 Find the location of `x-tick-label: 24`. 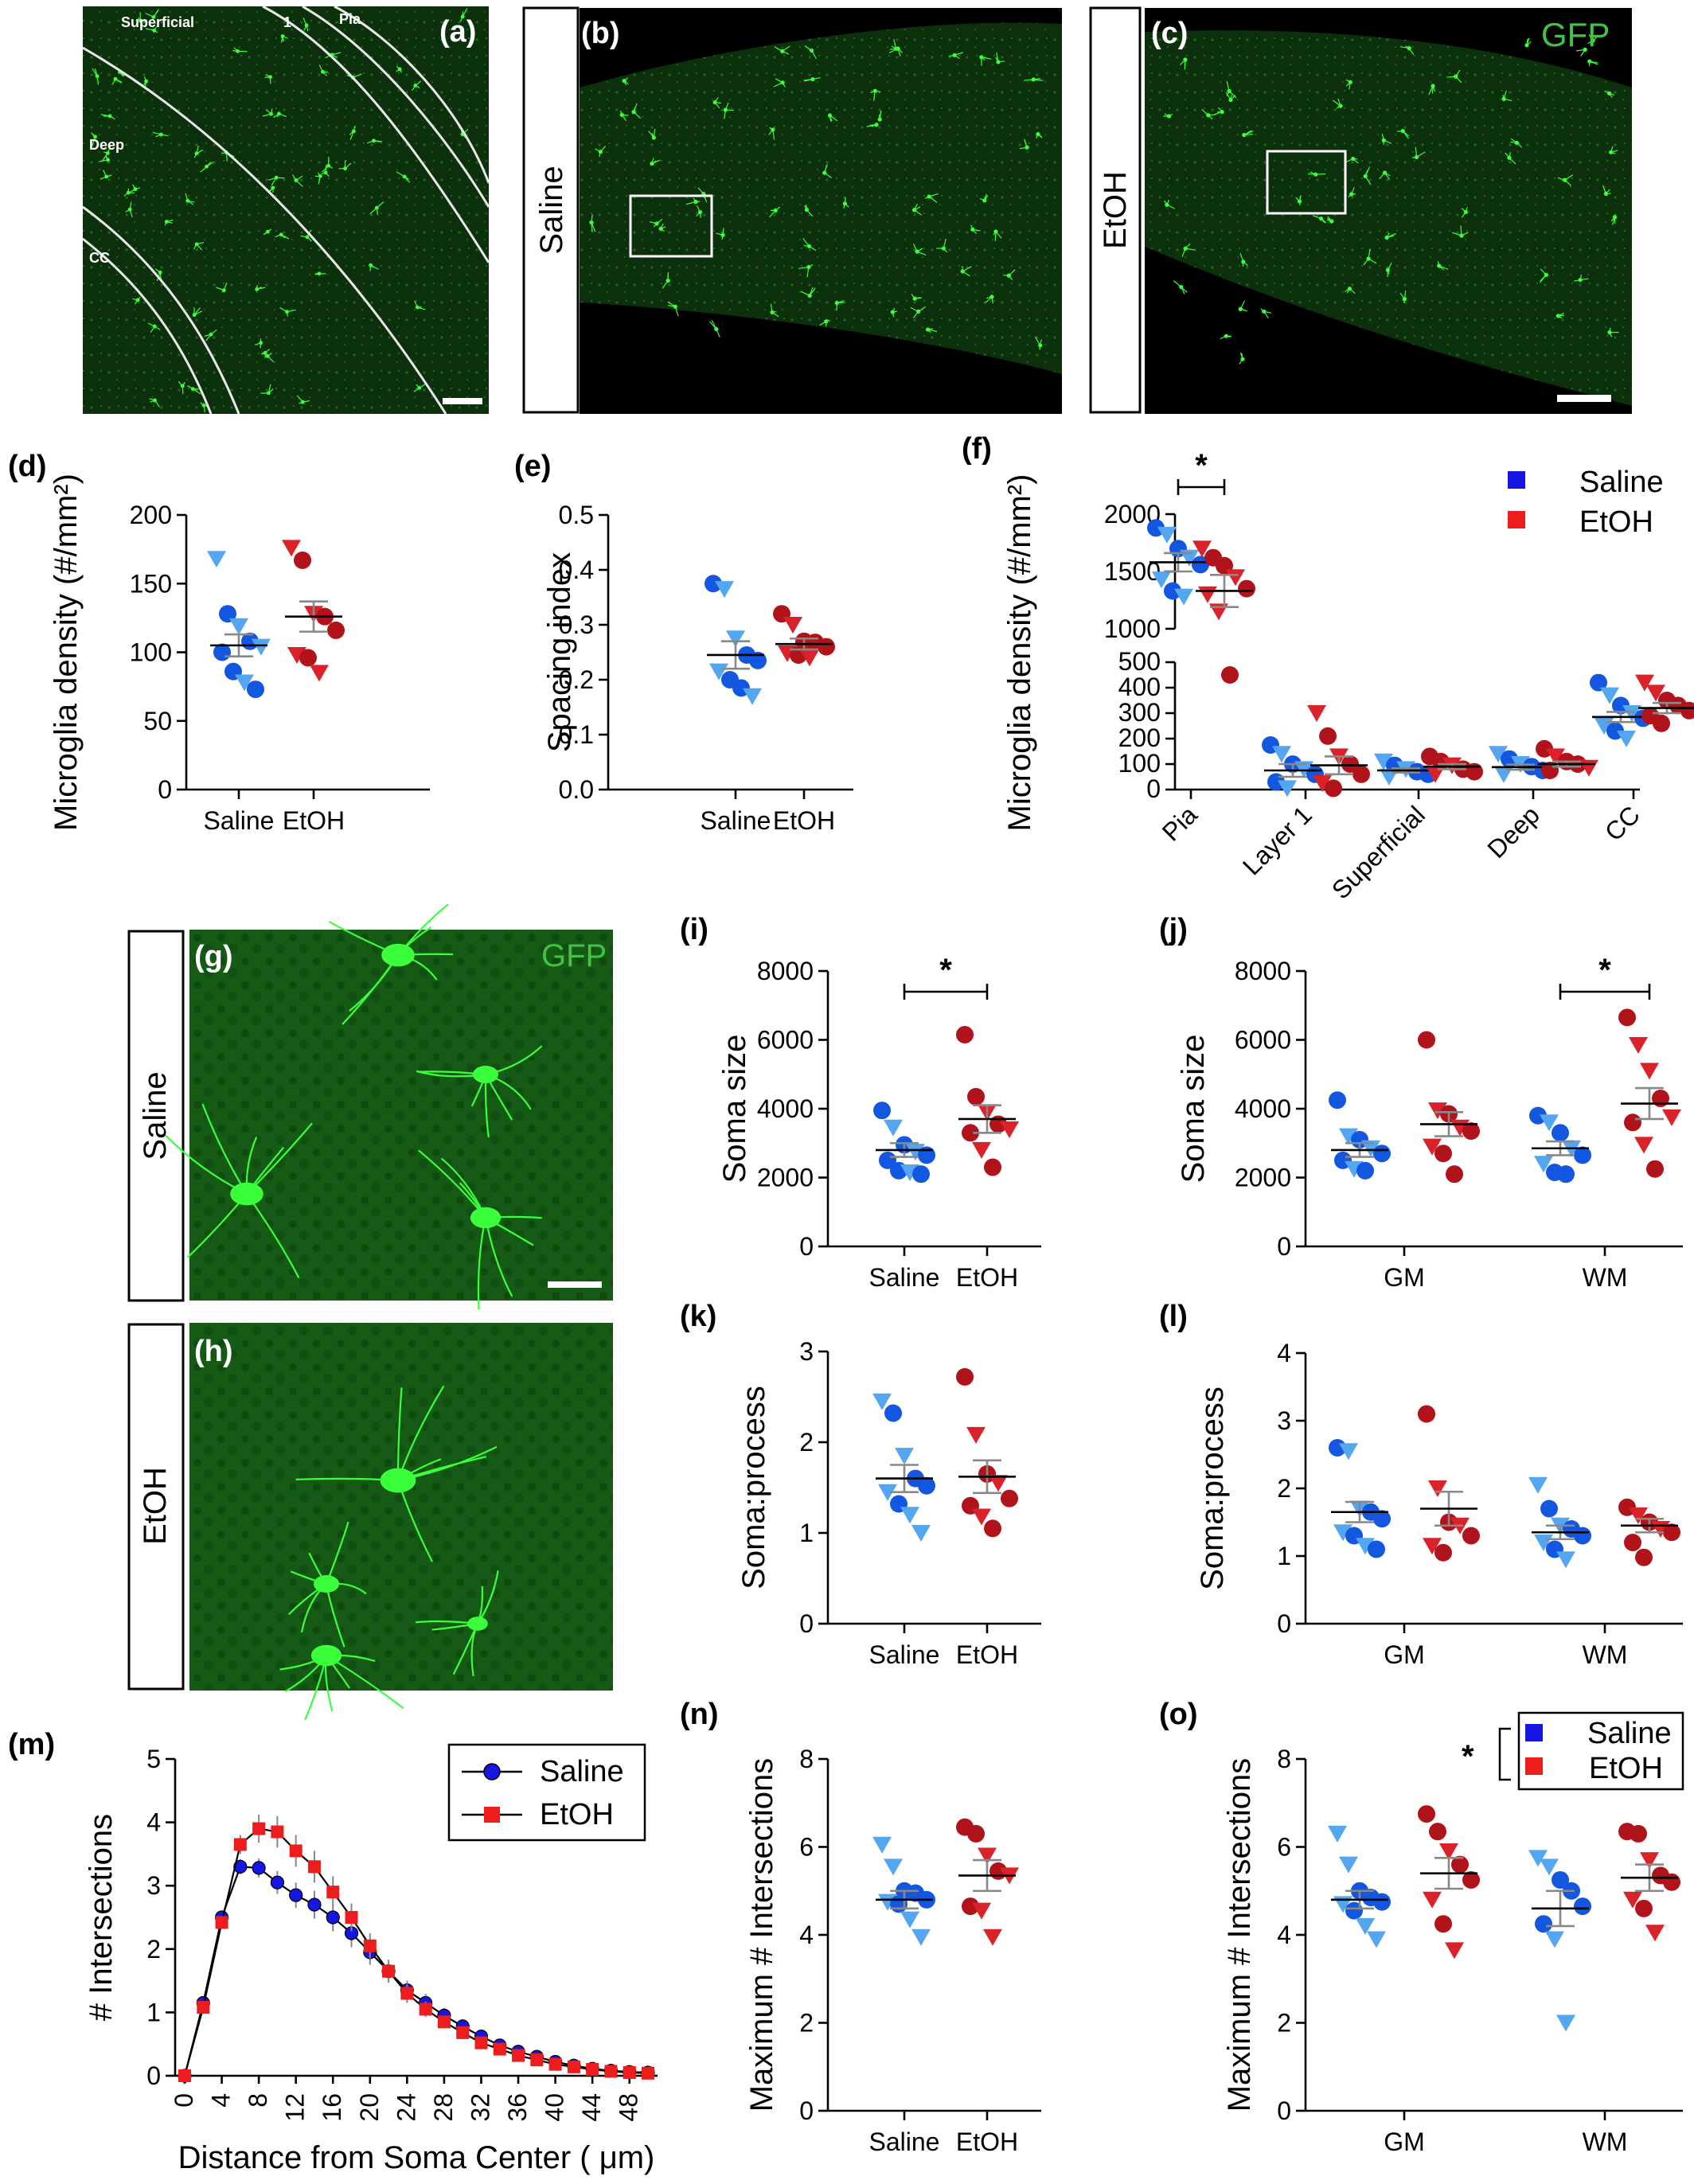

x-tick-label: 24 is located at coordinates (406, 2107).